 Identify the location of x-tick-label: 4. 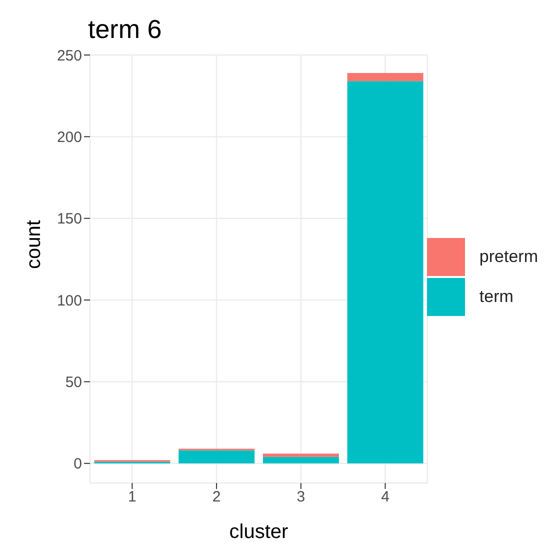
(385, 497).